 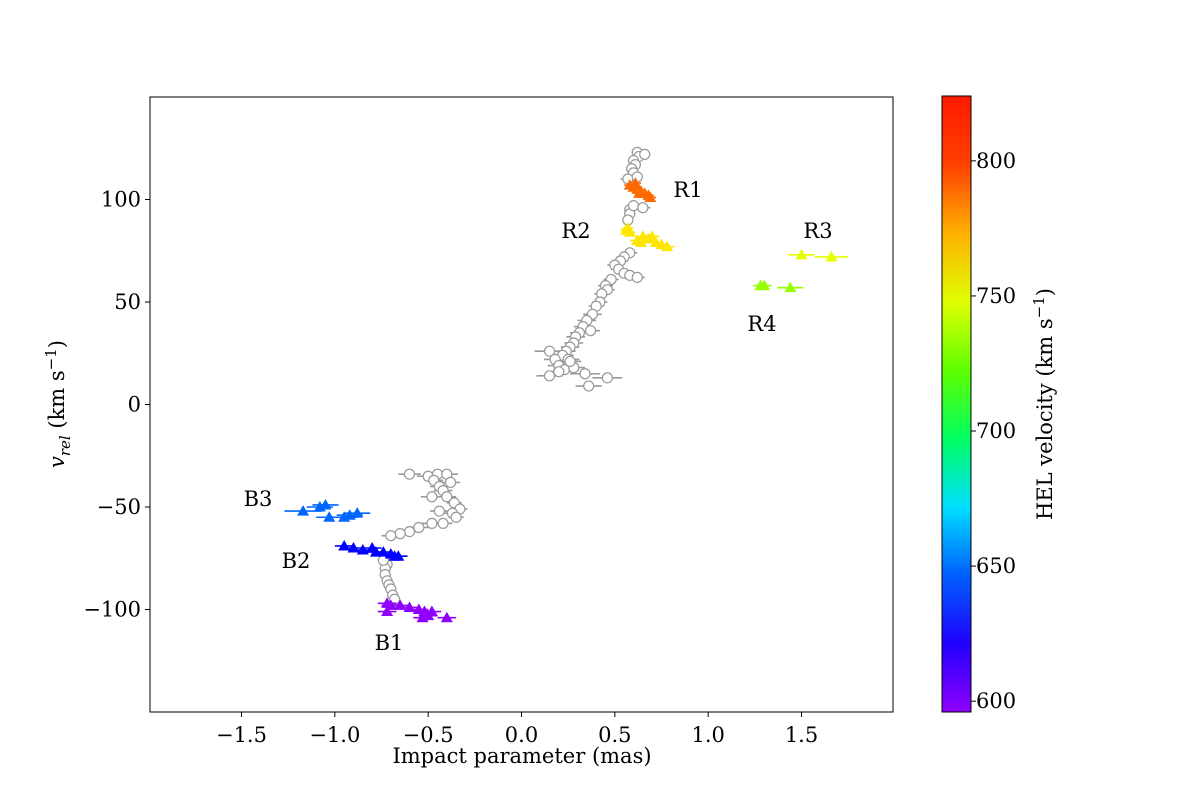 I want to click on colorbar-label: HEL velocity (km s−1), so click(x=1043, y=404).